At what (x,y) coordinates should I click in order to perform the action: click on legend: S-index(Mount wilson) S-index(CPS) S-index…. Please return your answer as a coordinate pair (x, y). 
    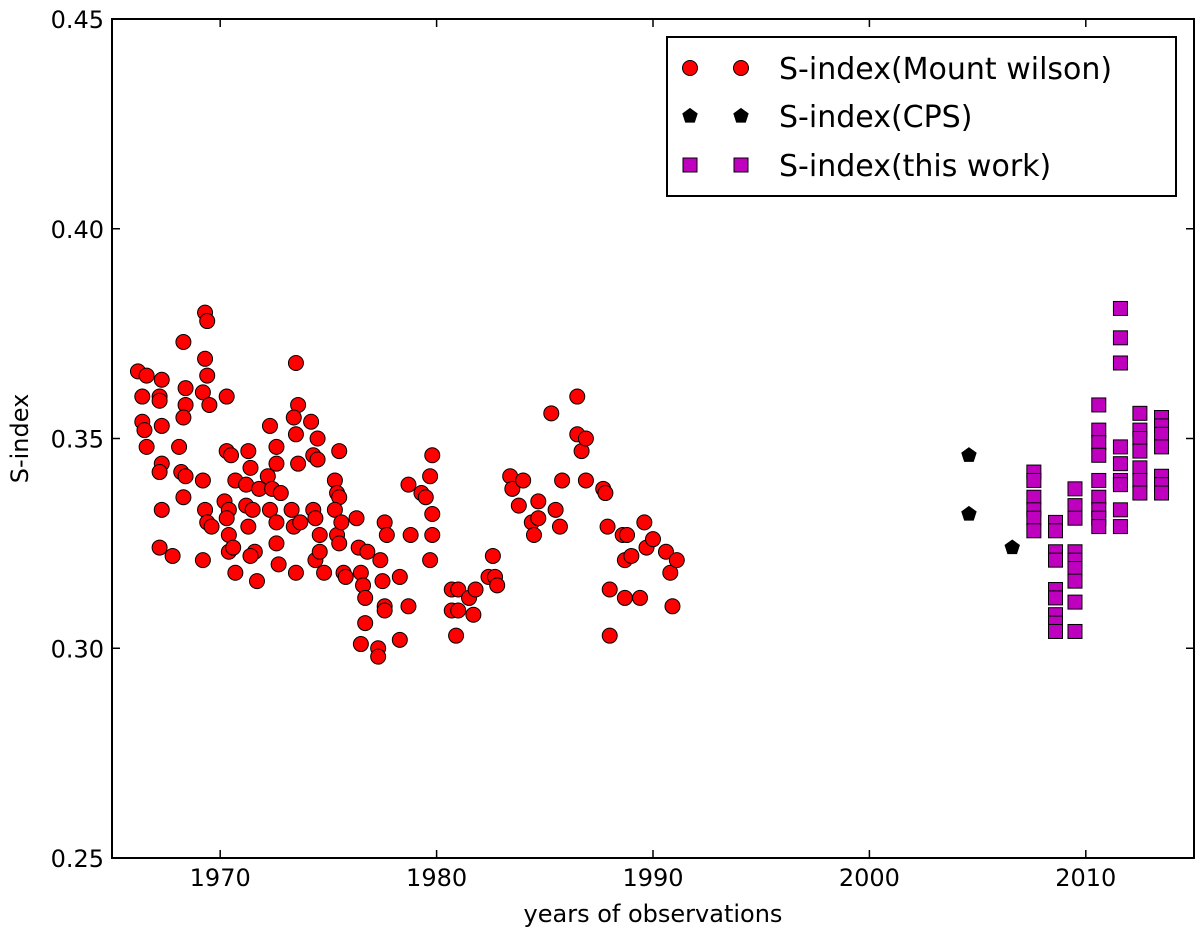
    Looking at the image, I should click on (921, 116).